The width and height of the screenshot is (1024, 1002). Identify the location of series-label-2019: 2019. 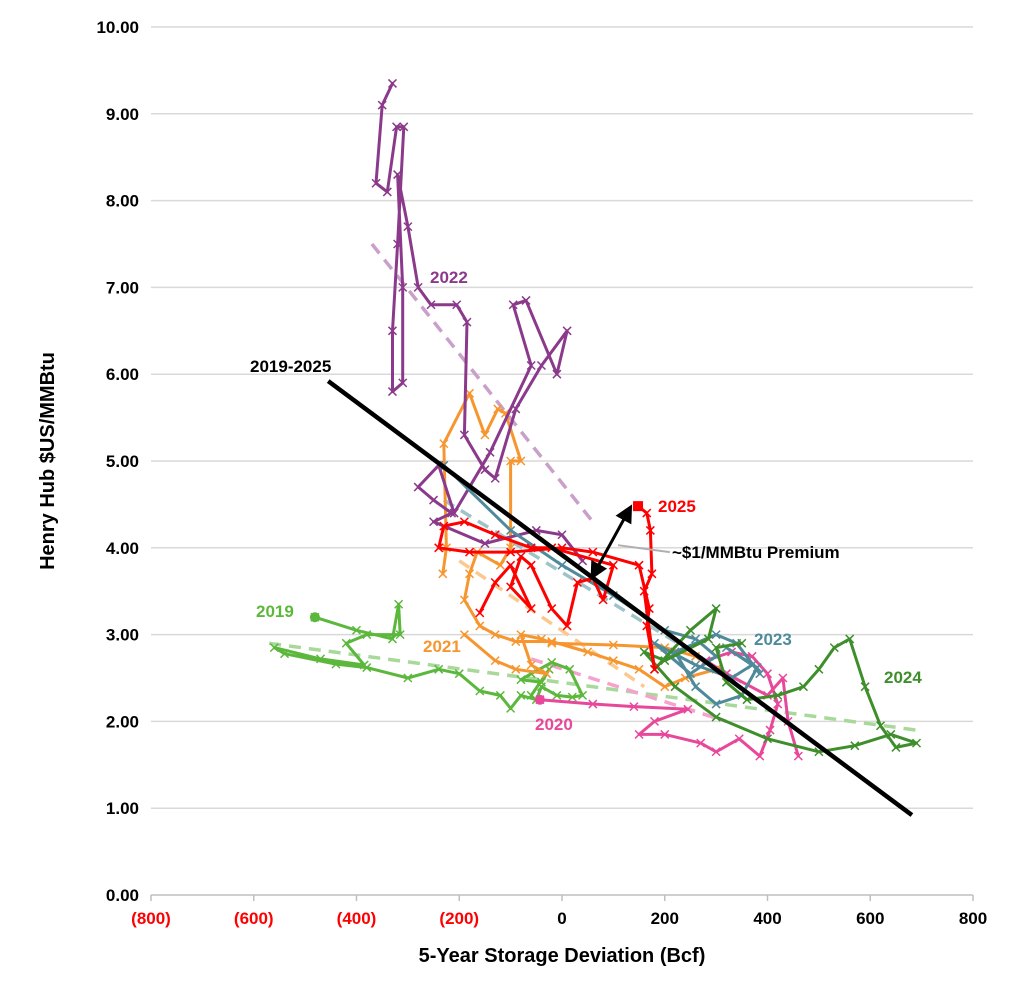
(275, 611).